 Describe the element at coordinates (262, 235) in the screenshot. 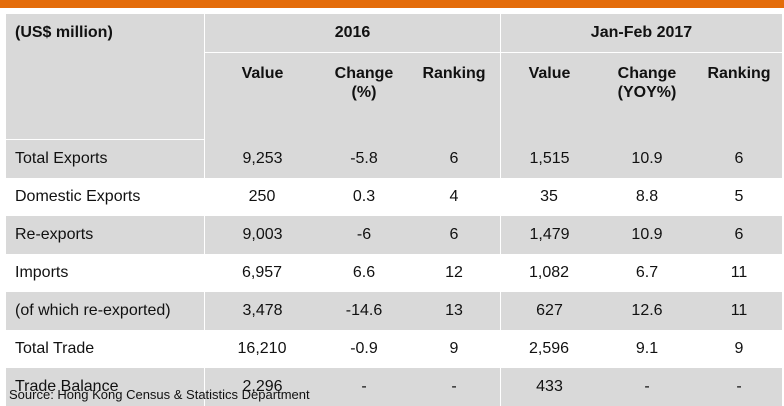

I see `cell: 9,003` at that location.